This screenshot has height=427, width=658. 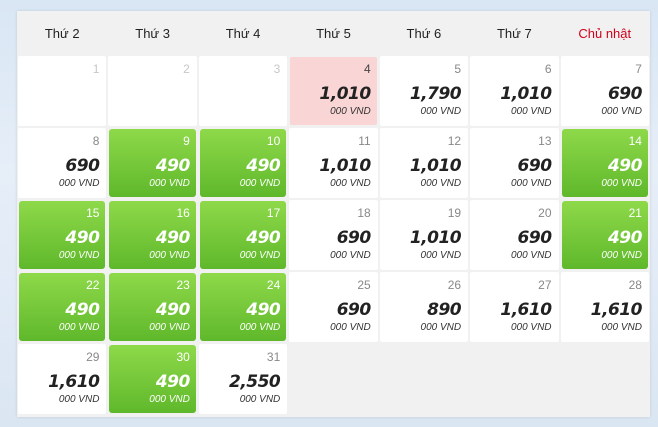 I want to click on day-number: 15, so click(x=93, y=213).